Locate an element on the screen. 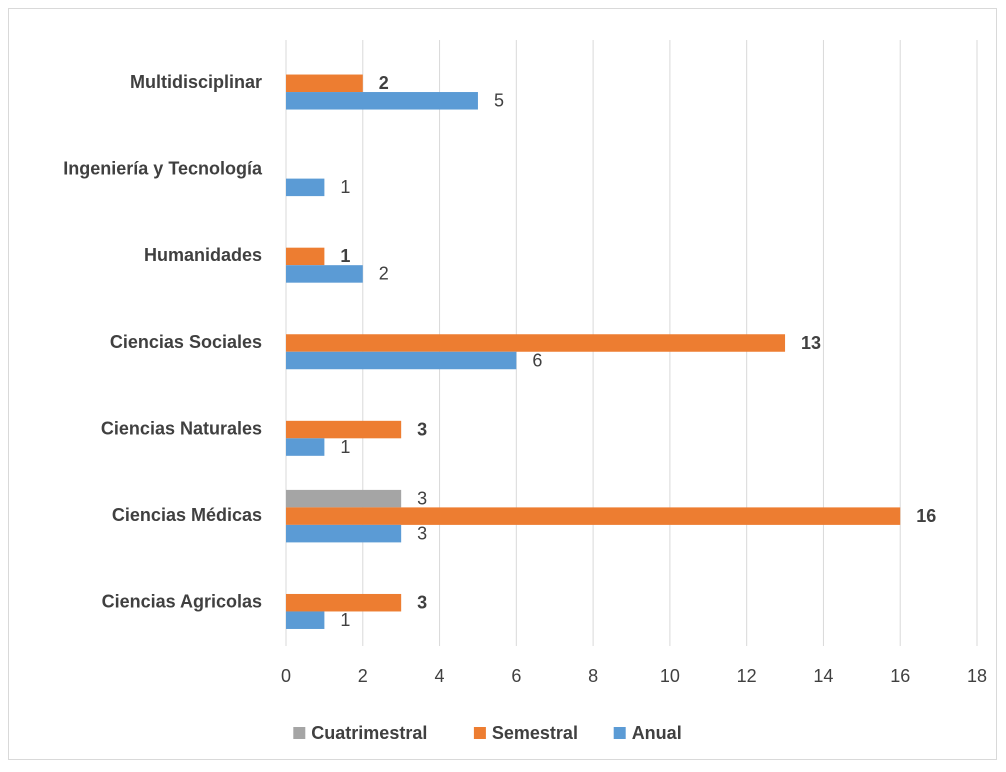 This screenshot has height=772, width=1006. data-label: 5 is located at coordinates (499, 101).